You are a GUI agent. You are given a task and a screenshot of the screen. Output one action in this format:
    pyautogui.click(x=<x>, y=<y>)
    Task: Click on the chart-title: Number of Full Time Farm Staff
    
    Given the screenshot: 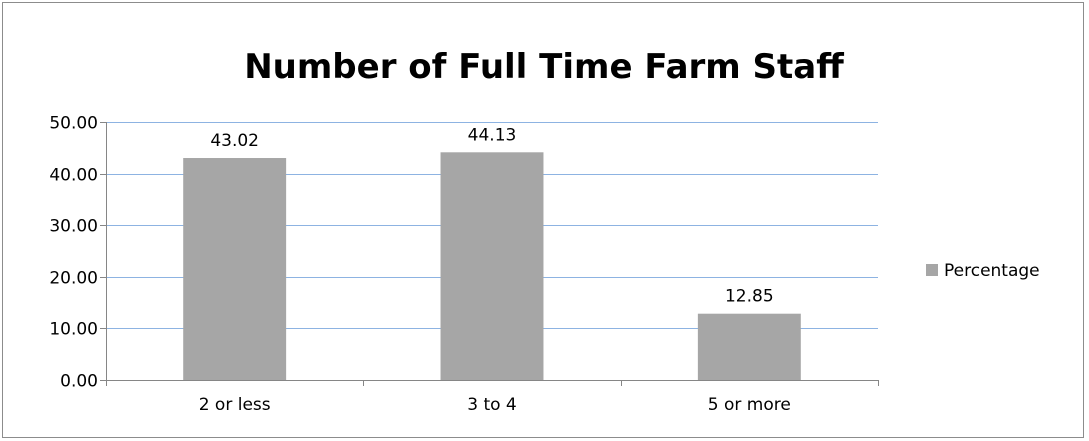 What is the action you would take?
    pyautogui.click(x=544, y=67)
    